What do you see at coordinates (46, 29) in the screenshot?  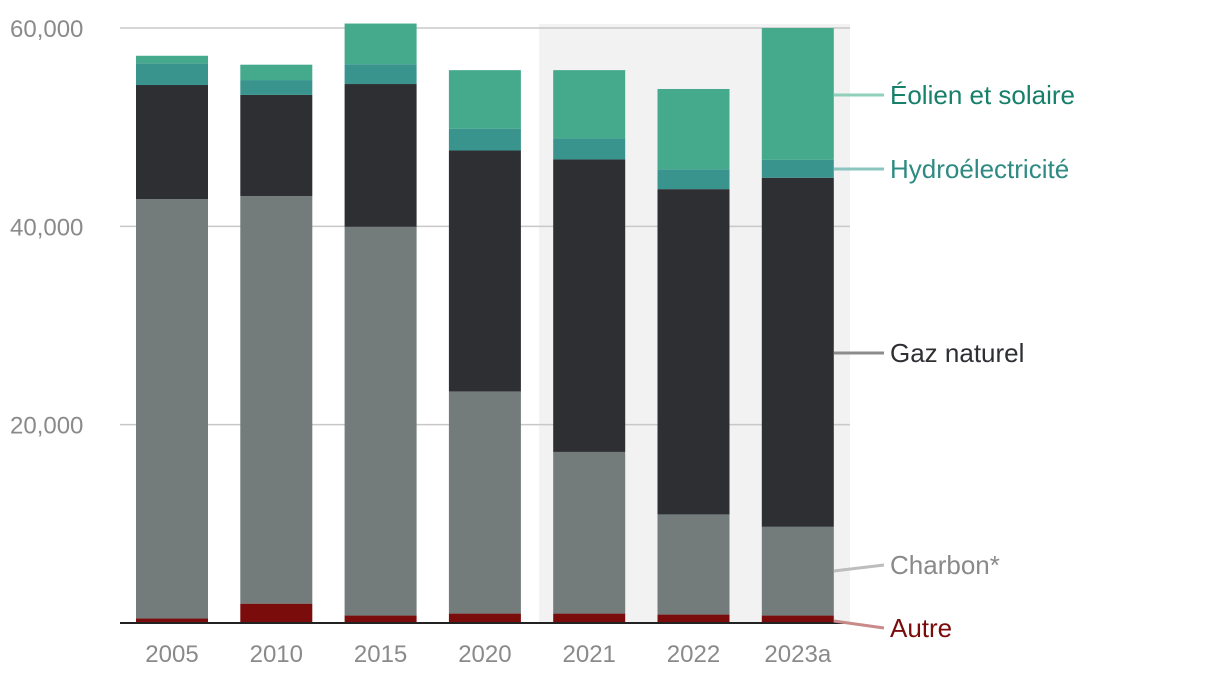 I see `y-tick-label: 60,000` at bounding box center [46, 29].